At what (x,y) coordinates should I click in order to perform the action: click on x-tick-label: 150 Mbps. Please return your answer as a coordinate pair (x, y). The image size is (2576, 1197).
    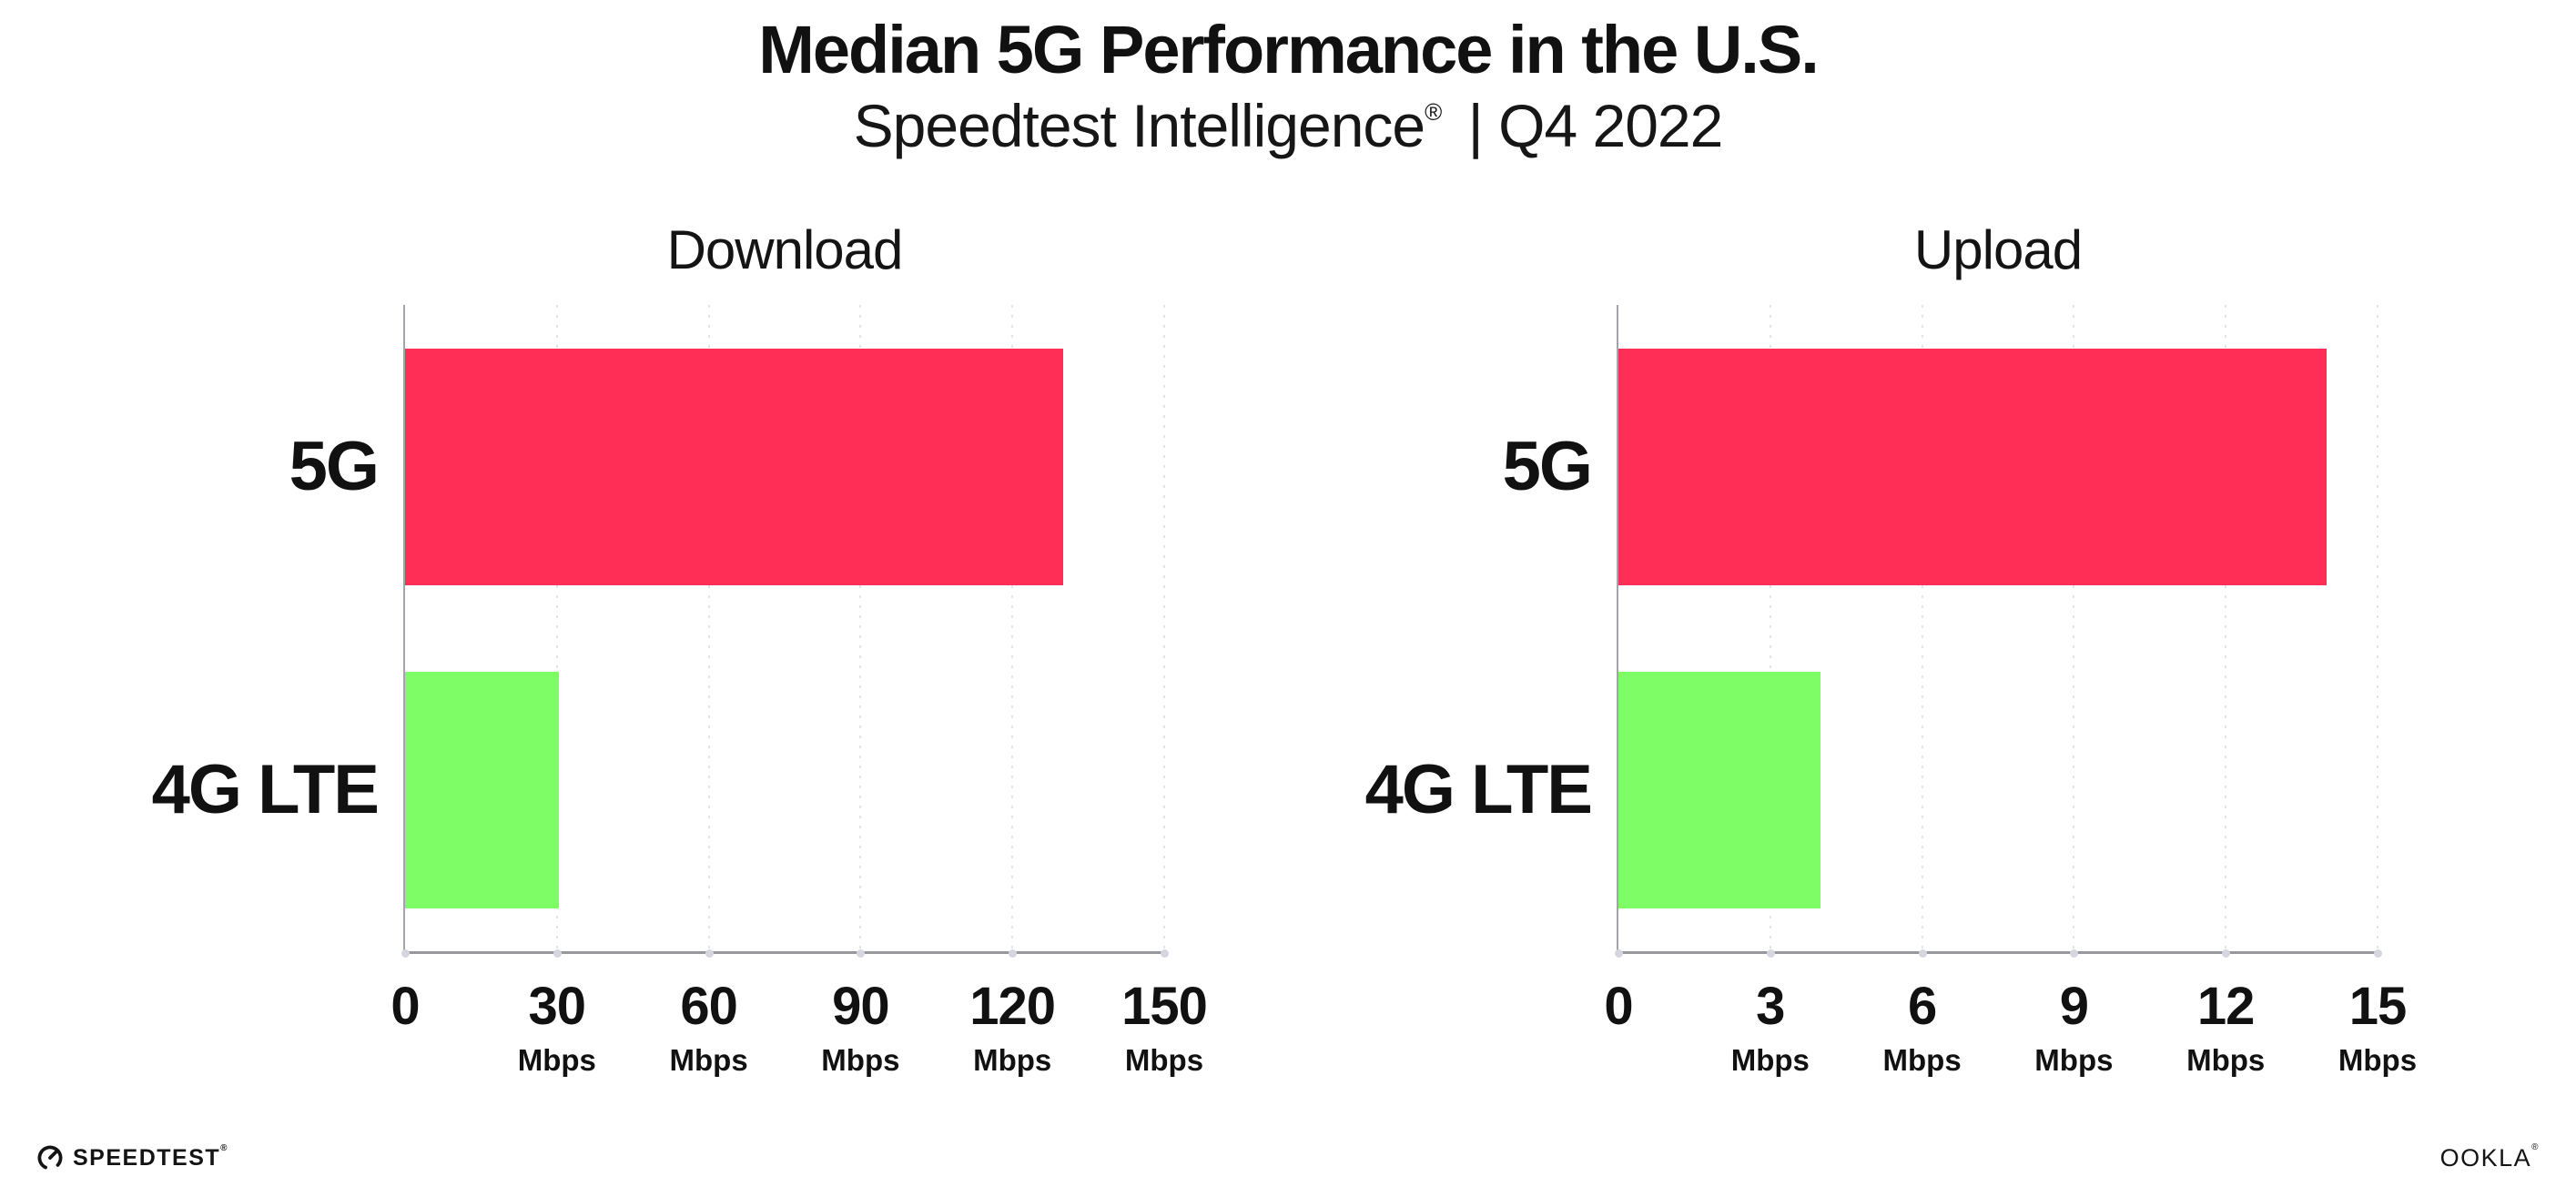
    Looking at the image, I should click on (1164, 1027).